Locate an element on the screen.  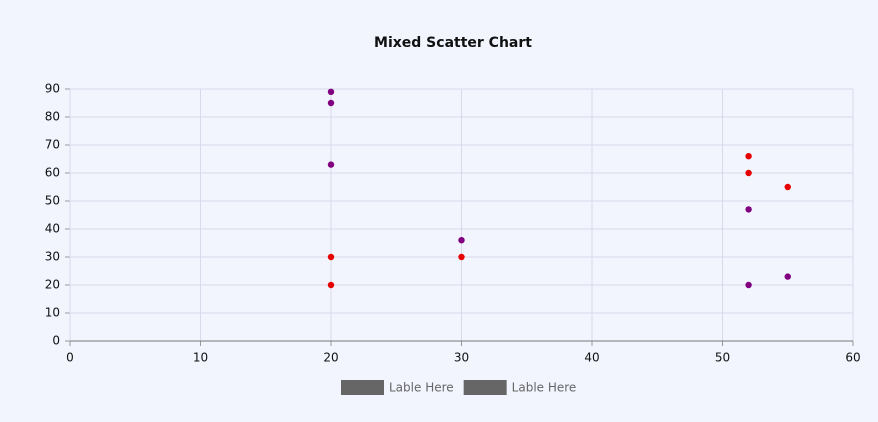
x-tick-label: 30 is located at coordinates (461, 358).